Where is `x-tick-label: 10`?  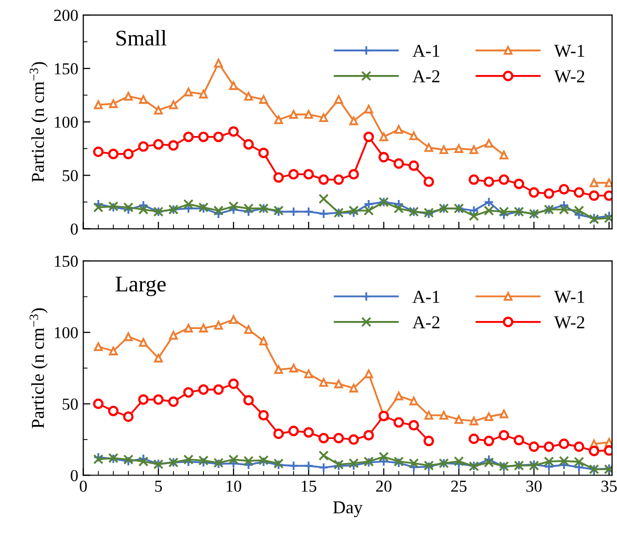 x-tick-label: 10 is located at coordinates (234, 486).